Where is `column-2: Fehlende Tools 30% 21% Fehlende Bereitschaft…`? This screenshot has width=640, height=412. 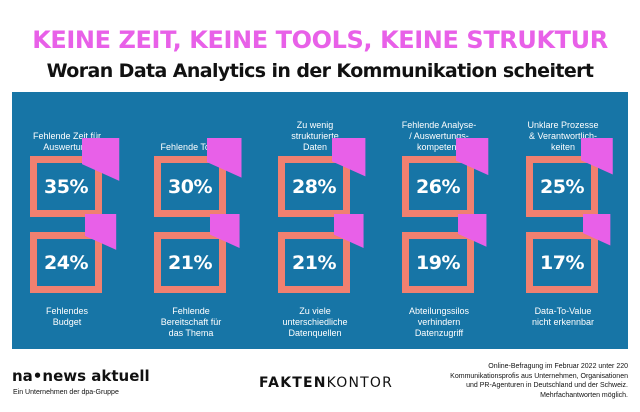
column-2: Fehlende Tools 30% 21% Fehlende Bereitschaft… is located at coordinates (191, 220).